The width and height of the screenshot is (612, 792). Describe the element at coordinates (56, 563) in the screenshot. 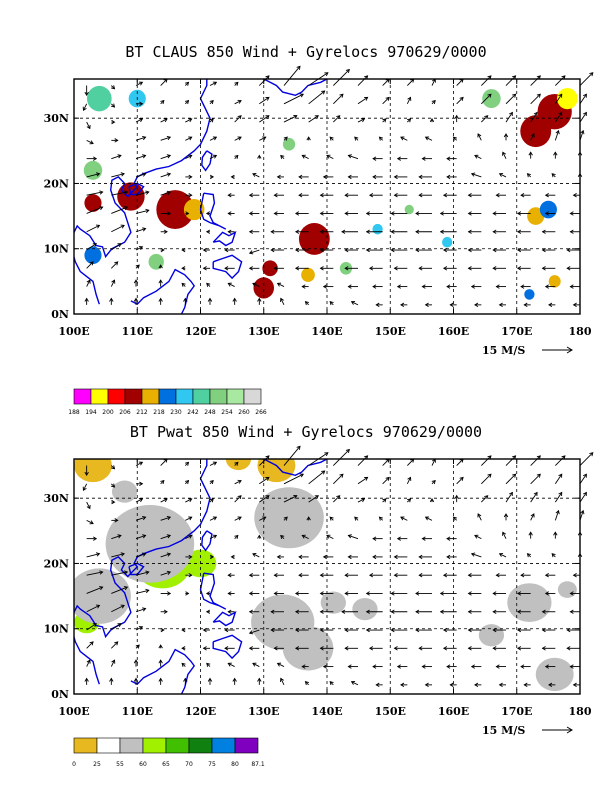

I see `y-tick-label: 20N` at that location.